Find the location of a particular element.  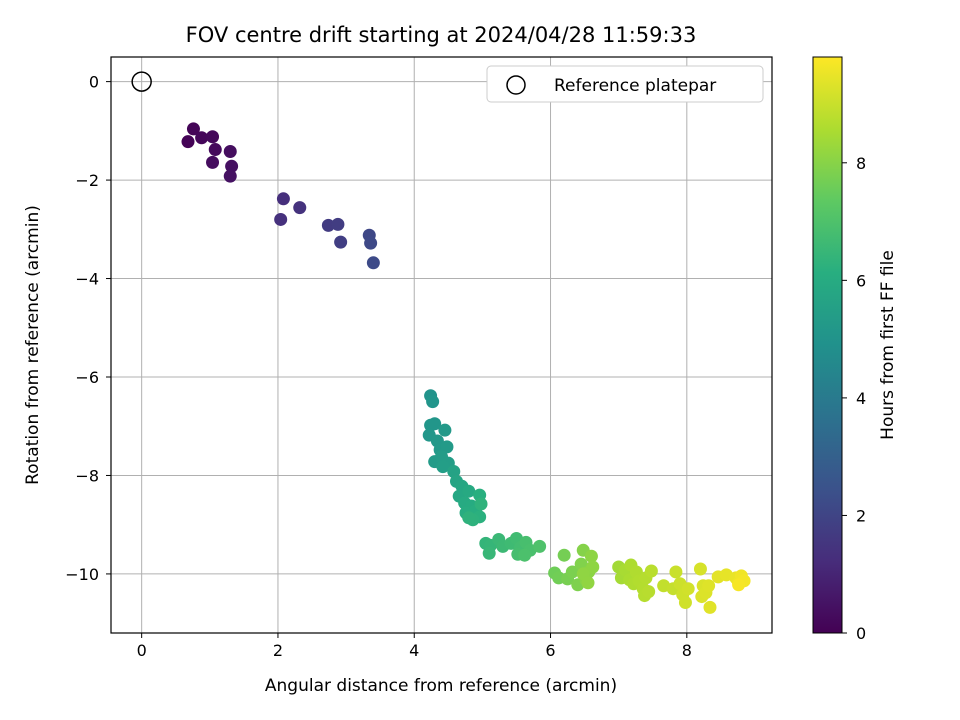

x-axis-label: Angular distance from reference (arcmin) is located at coordinates (441, 686).